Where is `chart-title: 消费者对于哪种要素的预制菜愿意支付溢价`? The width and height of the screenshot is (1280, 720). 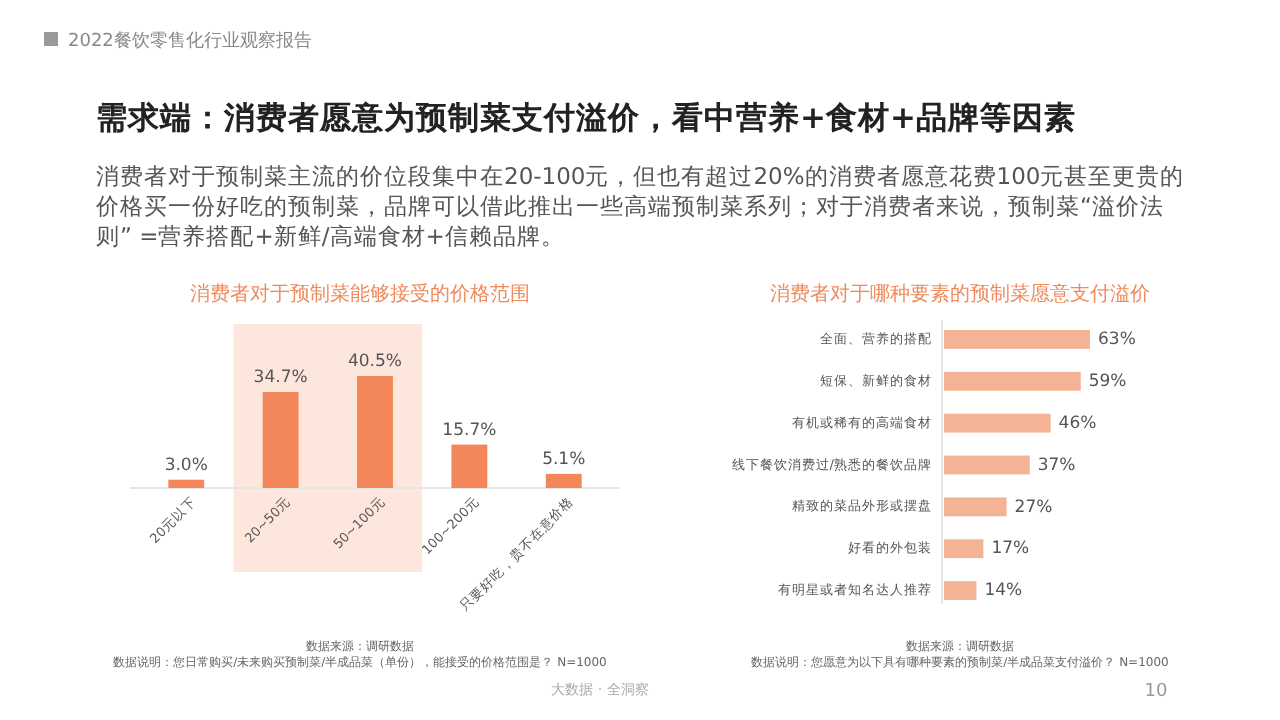
chart-title: 消费者对于哪种要素的预制菜愿意支付溢价 is located at coordinates (960, 294).